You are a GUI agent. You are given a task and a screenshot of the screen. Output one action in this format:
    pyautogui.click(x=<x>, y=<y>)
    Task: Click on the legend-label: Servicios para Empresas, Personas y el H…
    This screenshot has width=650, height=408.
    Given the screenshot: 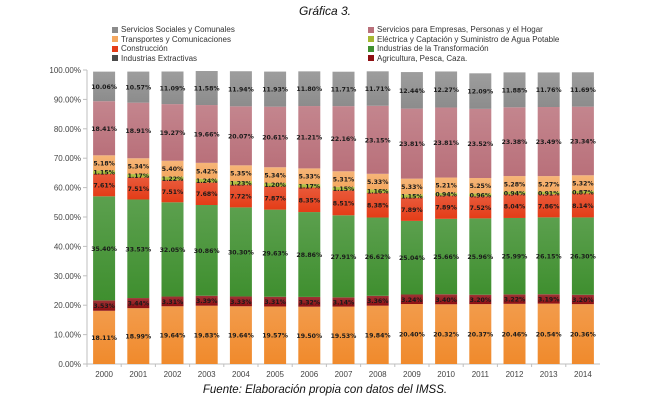 What is the action you would take?
    pyautogui.click(x=460, y=29)
    